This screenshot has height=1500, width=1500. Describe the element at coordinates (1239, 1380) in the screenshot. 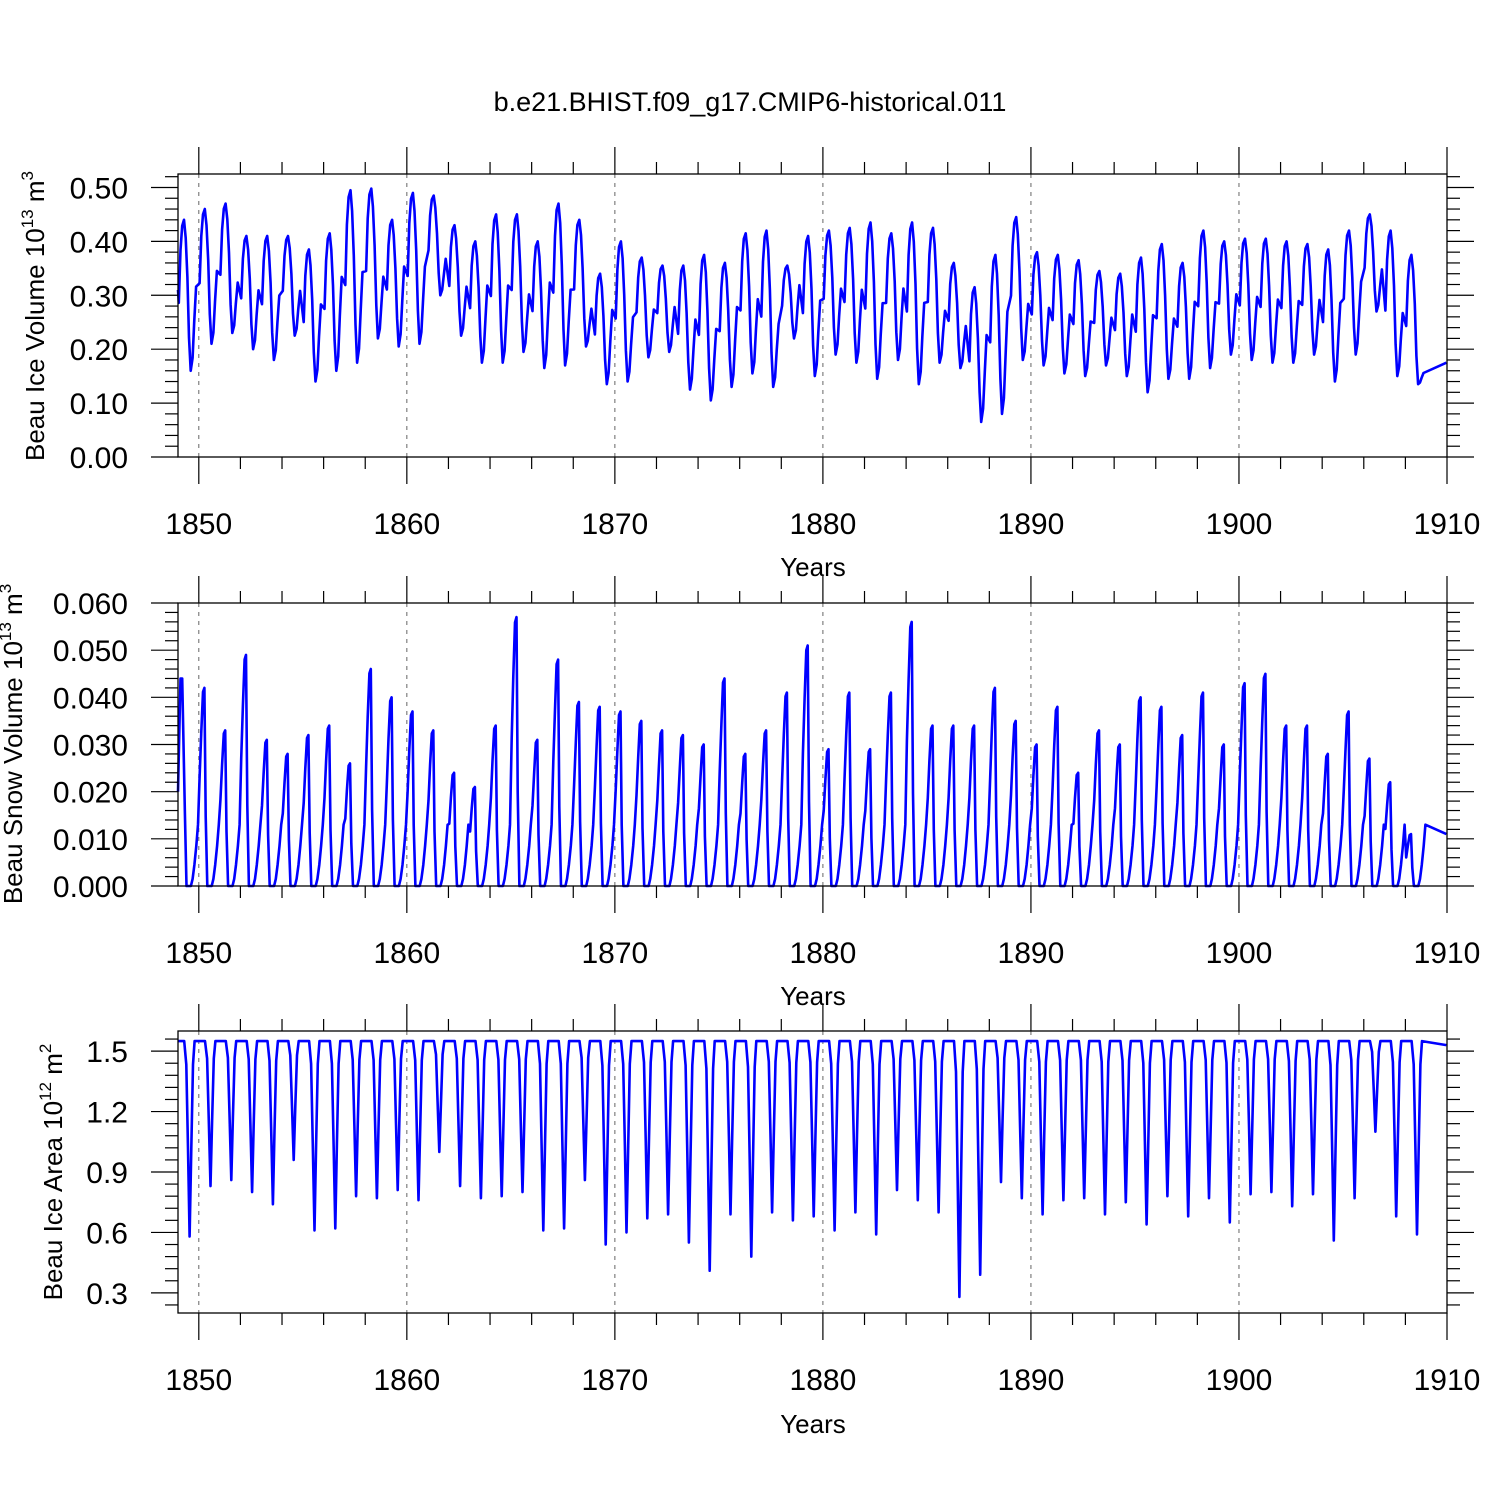

I see `xtick-label-ice-area: 1900` at that location.